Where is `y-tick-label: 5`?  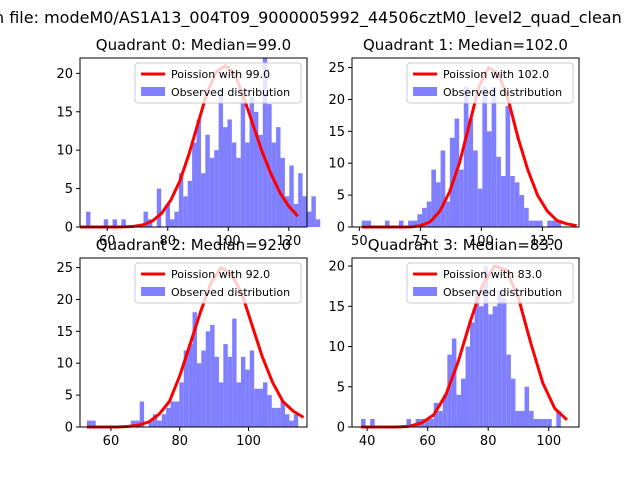
y-tick-label: 5 is located at coordinates (341, 196).